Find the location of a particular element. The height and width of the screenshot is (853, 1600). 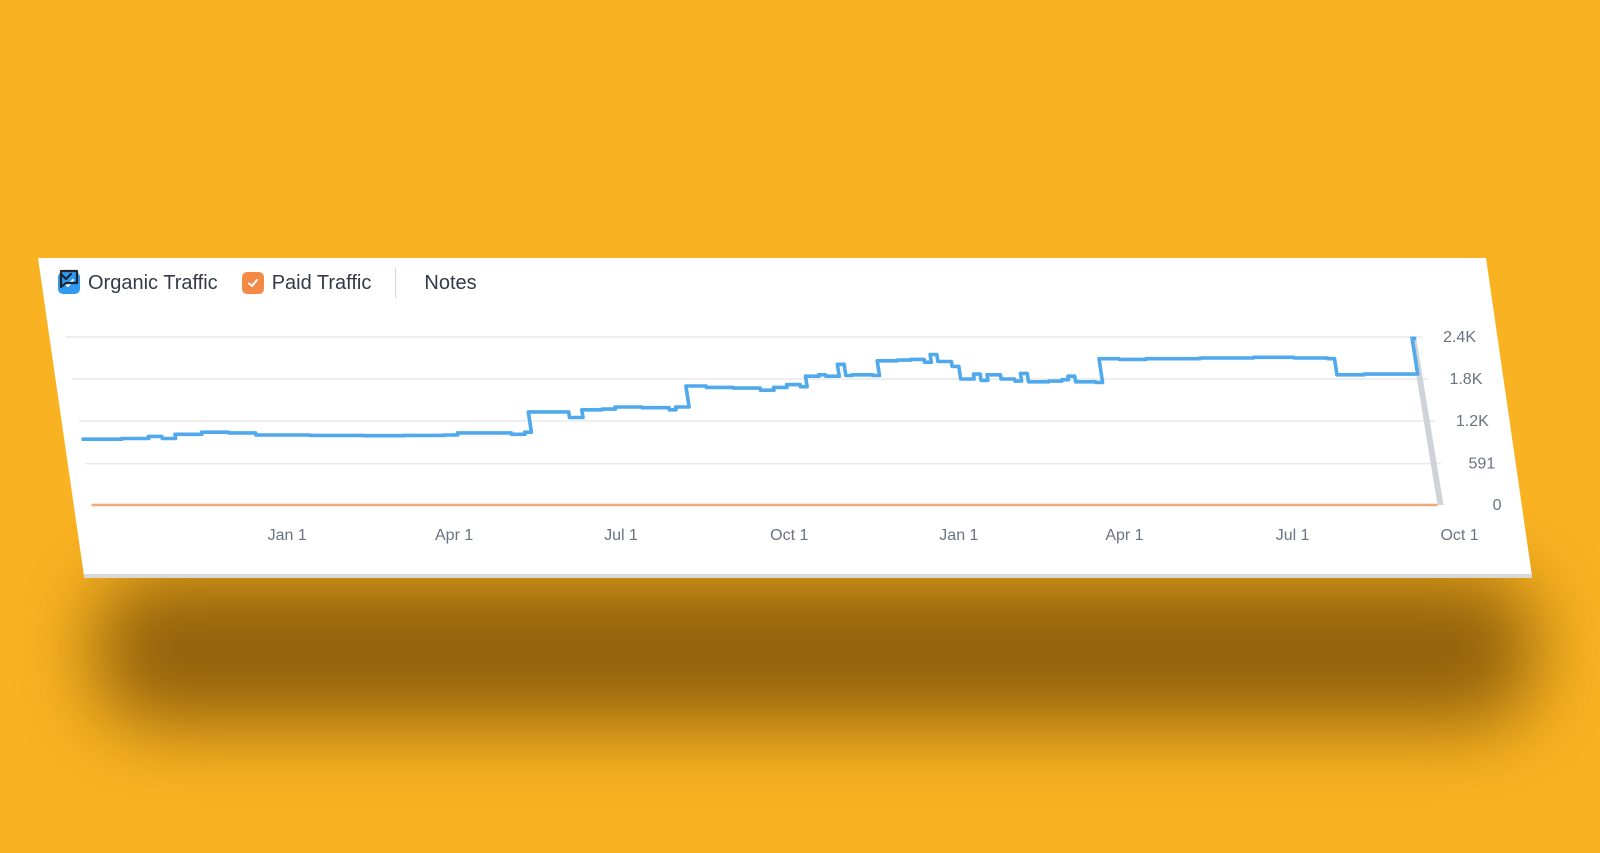

paid-checkbox-icon is located at coordinates (252, 283).